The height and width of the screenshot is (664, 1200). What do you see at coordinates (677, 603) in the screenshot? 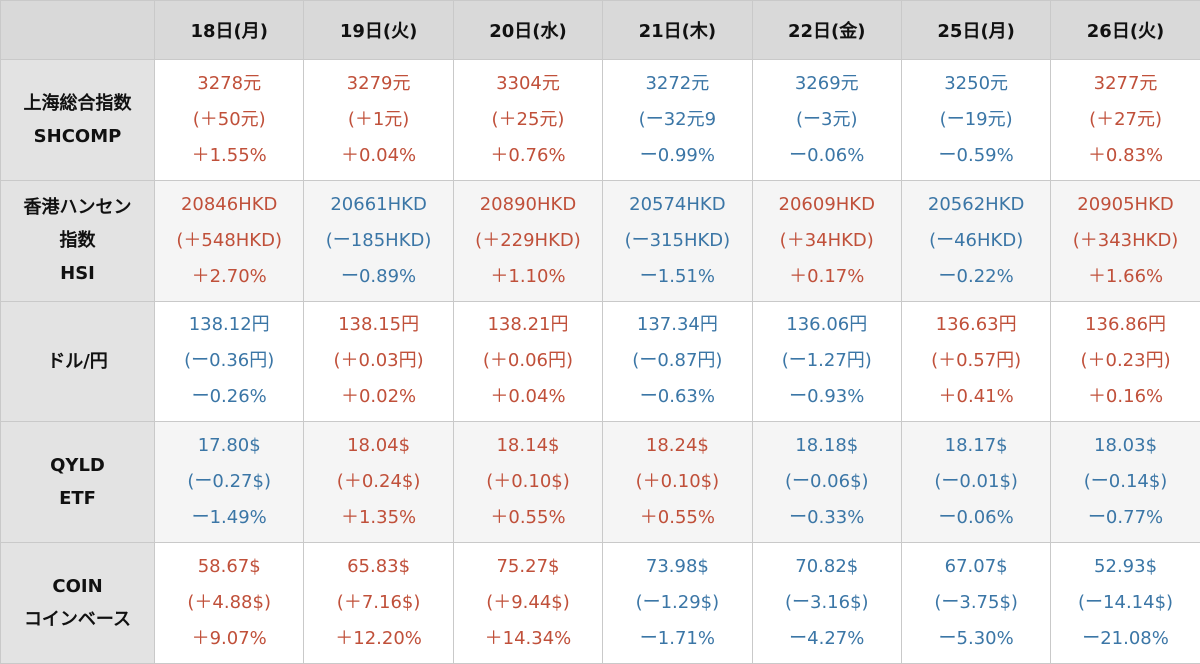
I see `value-cell-down: 73.98$(ー1.29$)ー1.71%` at bounding box center [677, 603].